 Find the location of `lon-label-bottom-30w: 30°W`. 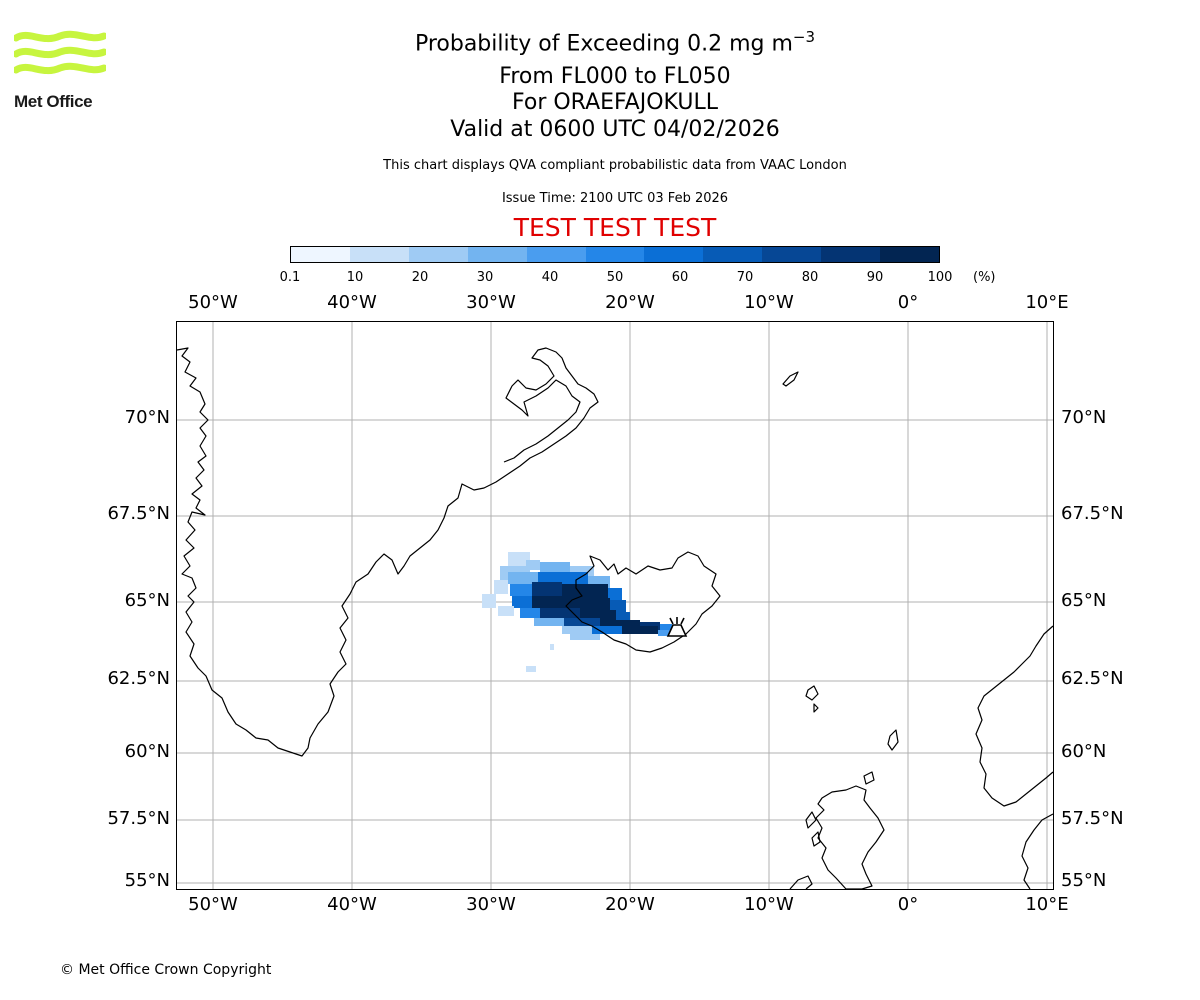

lon-label-bottom-30w: 30°W is located at coordinates (491, 904).